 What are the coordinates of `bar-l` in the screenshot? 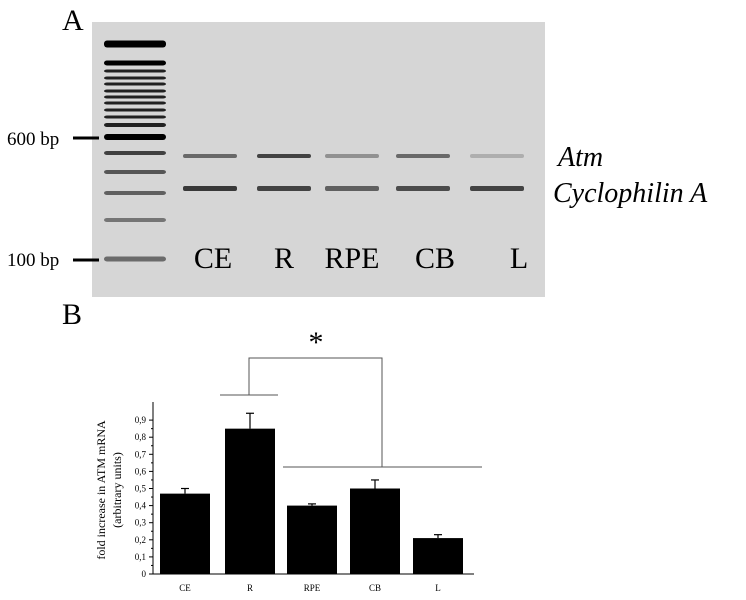 It's located at (438, 556).